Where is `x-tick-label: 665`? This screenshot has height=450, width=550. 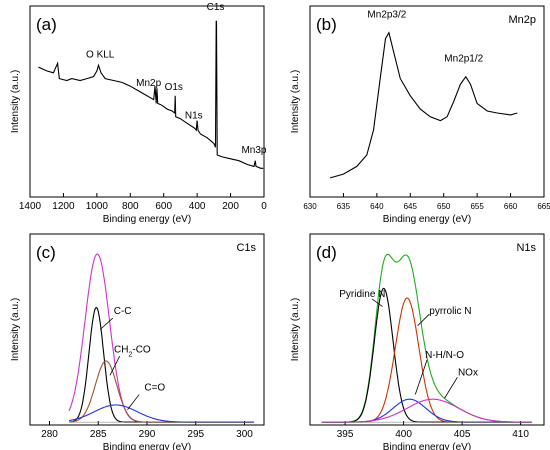
x-tick-label: 665 is located at coordinates (543, 206).